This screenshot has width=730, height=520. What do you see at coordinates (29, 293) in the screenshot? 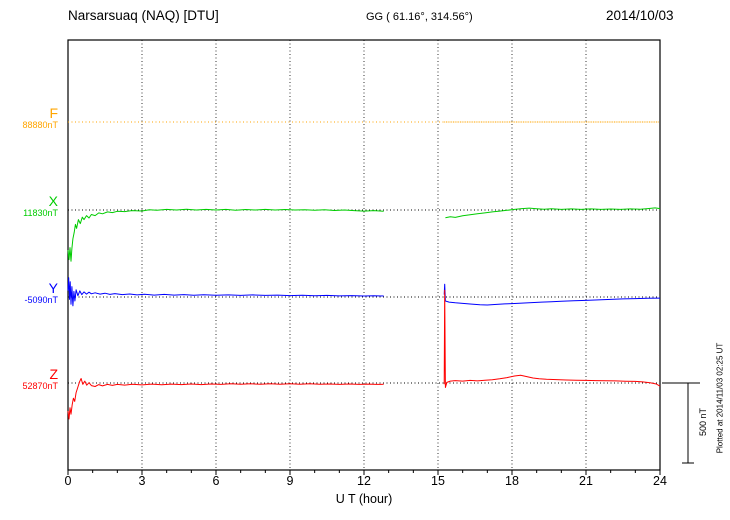
I see `series-label-y: Y -5090nT` at bounding box center [29, 293].